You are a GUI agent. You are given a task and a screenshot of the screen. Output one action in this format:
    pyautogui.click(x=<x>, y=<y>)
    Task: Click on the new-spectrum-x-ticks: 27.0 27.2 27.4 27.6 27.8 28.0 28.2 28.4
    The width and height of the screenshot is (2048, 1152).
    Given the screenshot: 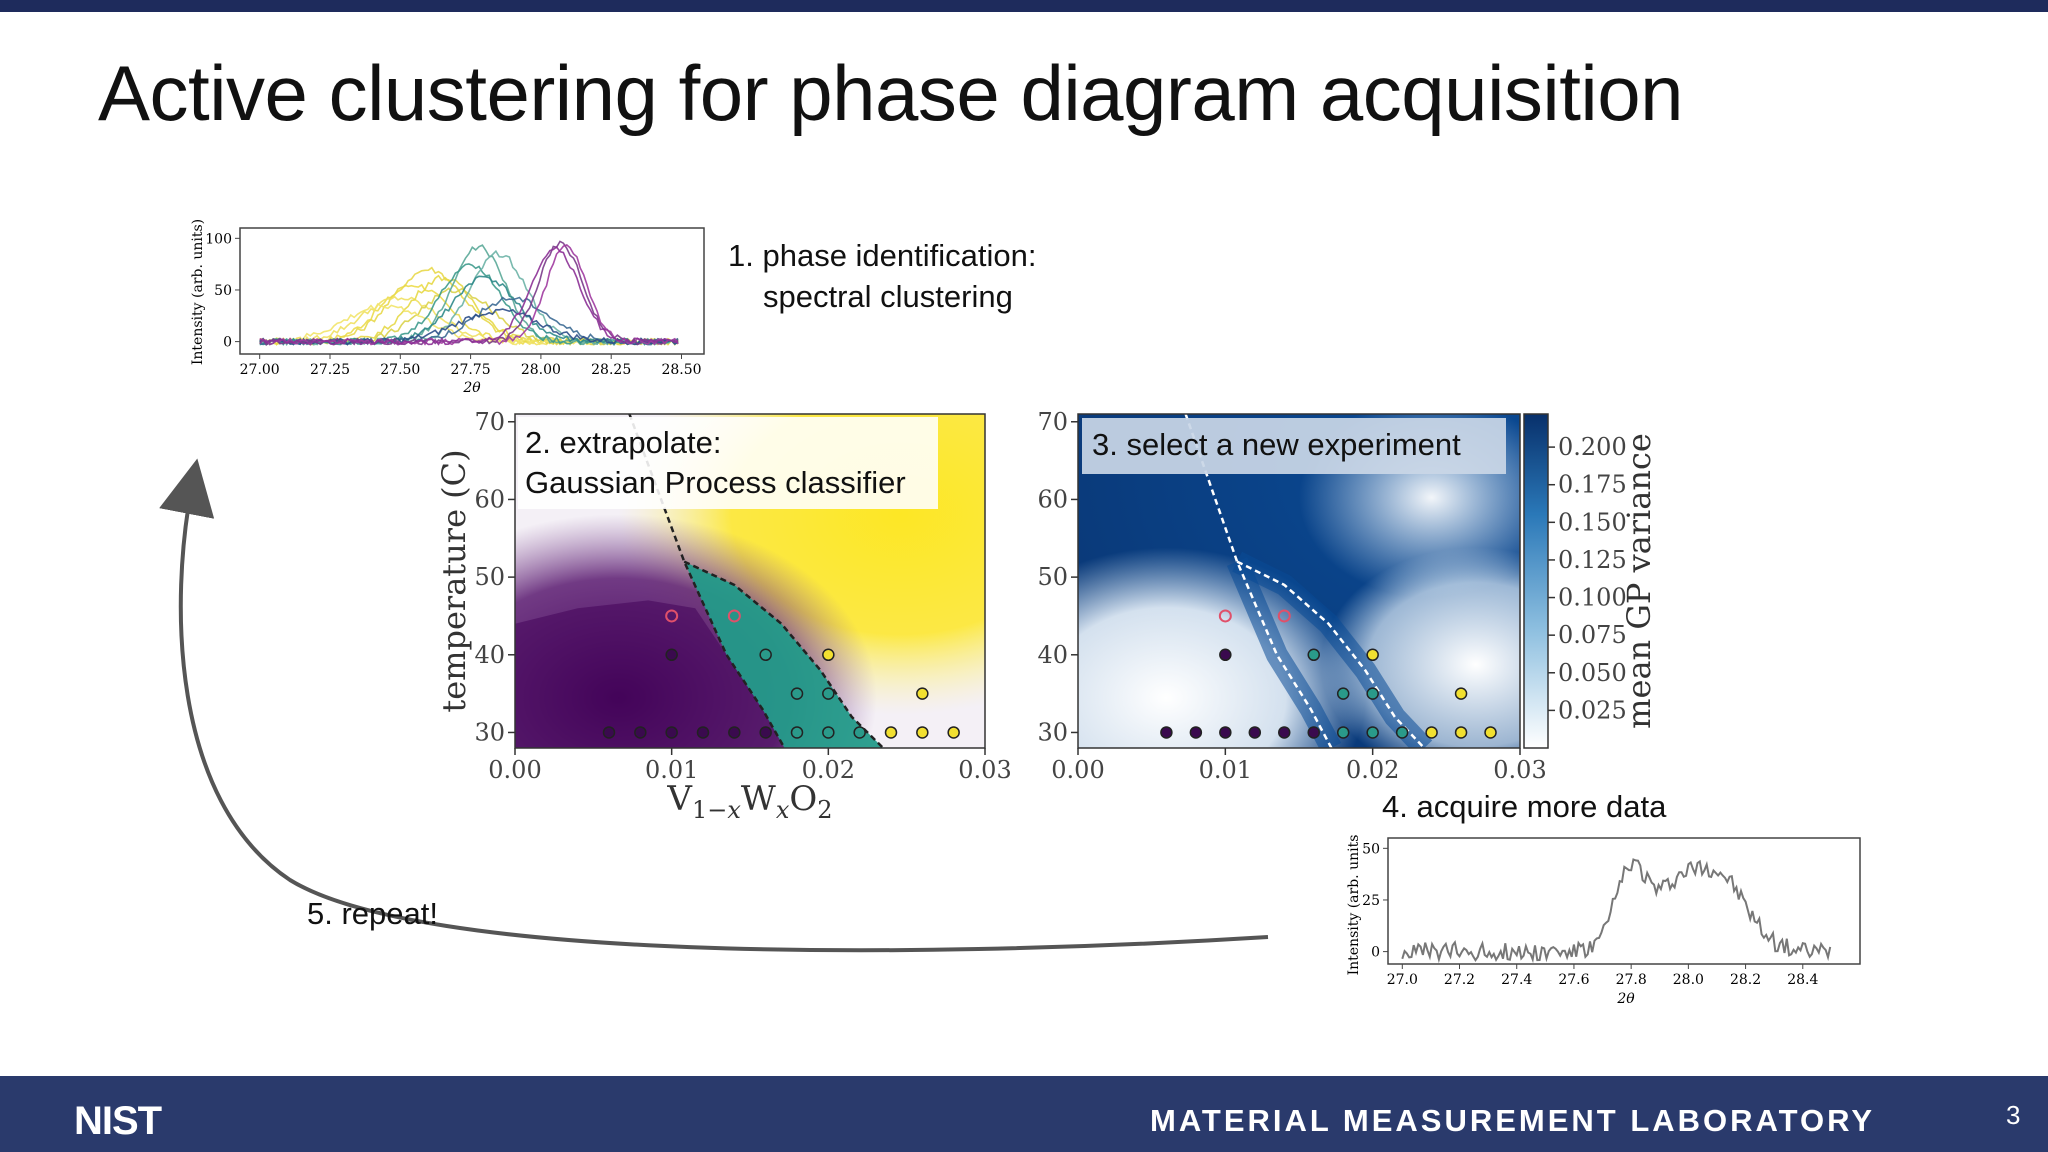 What is the action you would take?
    pyautogui.click(x=1602, y=976)
    